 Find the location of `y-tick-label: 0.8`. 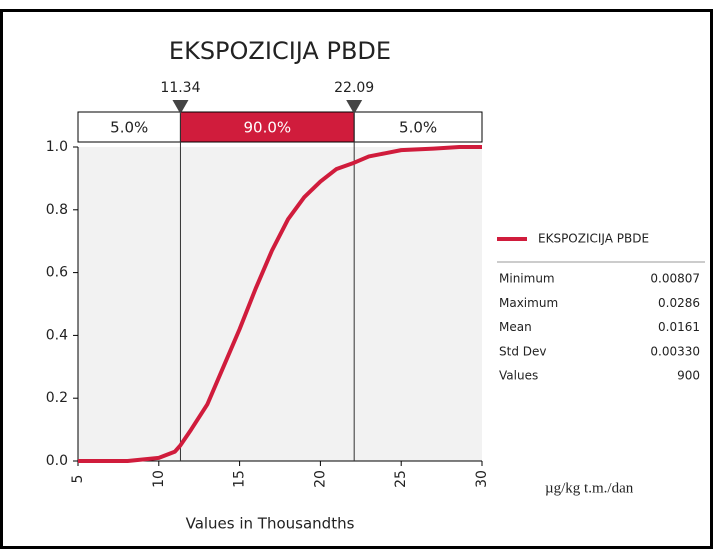

y-tick-label: 0.8 is located at coordinates (57, 210).